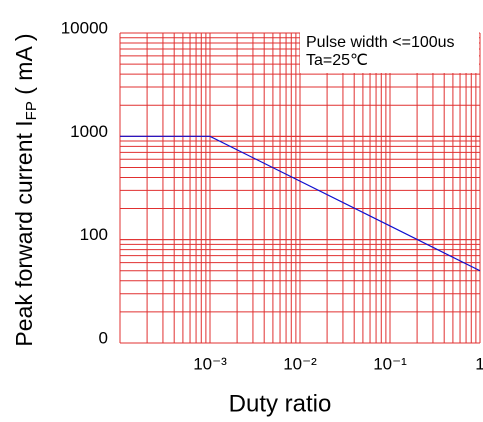  What do you see at coordinates (280, 403) in the screenshot?
I see `x-axis-label: Duty ratio` at bounding box center [280, 403].